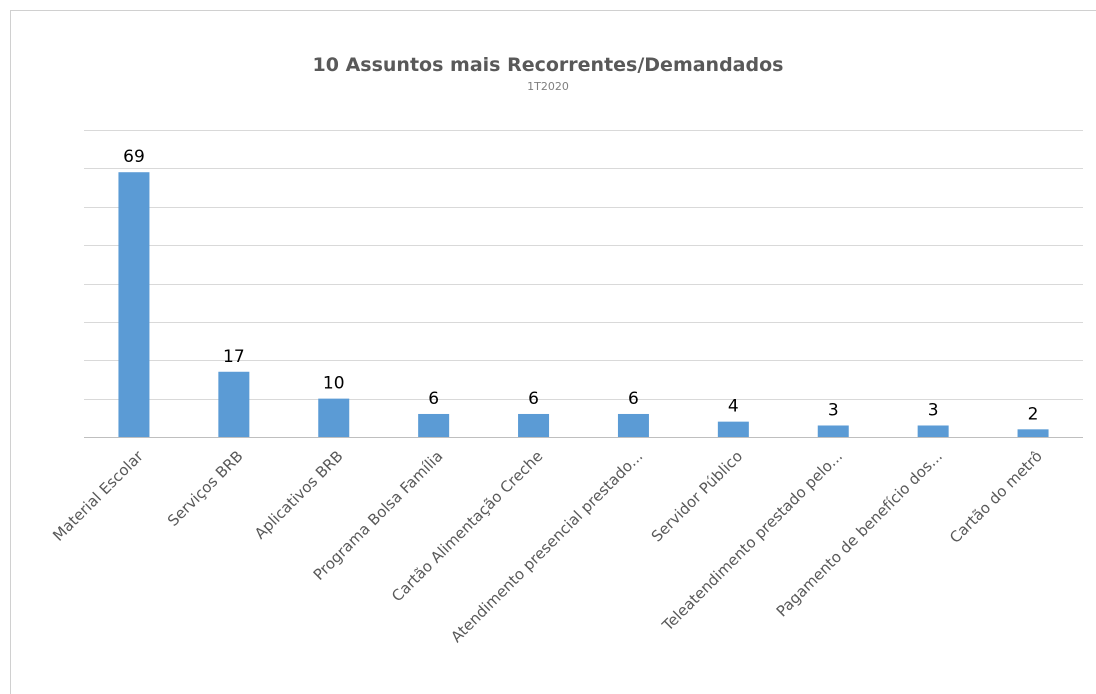 Image resolution: width=1096 pixels, height=694 pixels. Describe the element at coordinates (299, 495) in the screenshot. I see `x-tick-label: Aplicativos BRB` at that location.